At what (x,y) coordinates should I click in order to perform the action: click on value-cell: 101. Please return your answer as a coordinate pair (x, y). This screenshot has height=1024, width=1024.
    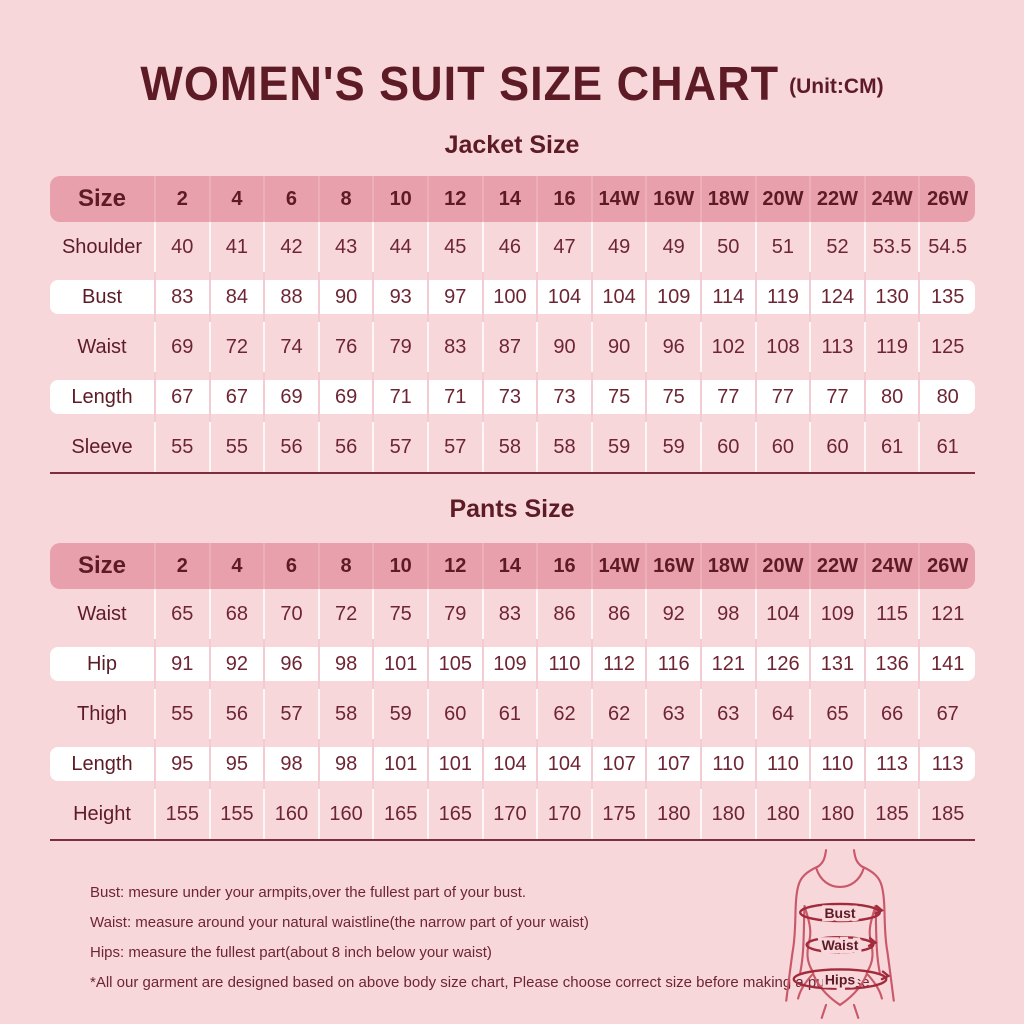
    Looking at the image, I should click on (456, 764).